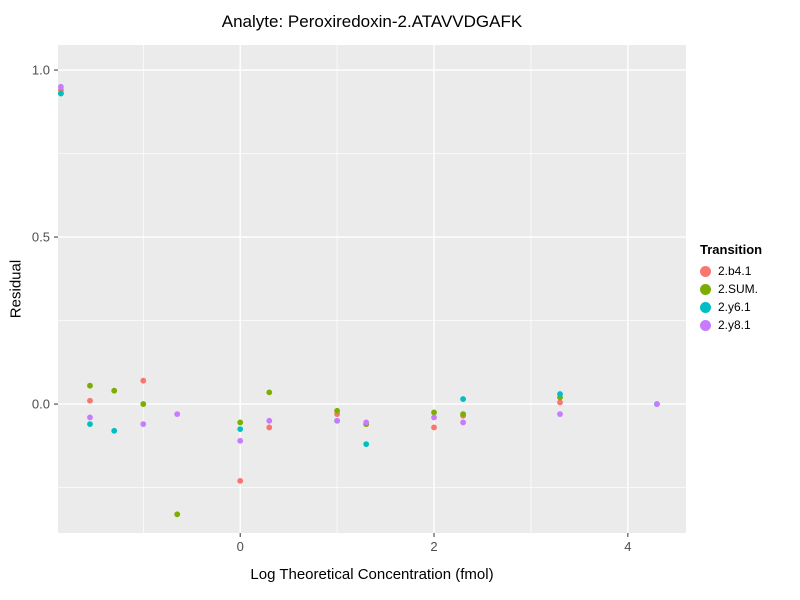 The width and height of the screenshot is (800, 600). Describe the element at coordinates (734, 325) in the screenshot. I see `legend-item-label: 2.y8.1` at that location.